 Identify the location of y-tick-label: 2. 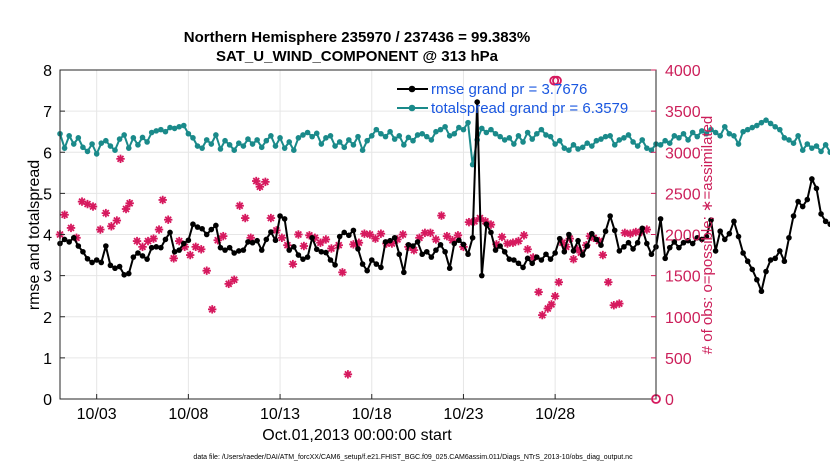
(47, 318).